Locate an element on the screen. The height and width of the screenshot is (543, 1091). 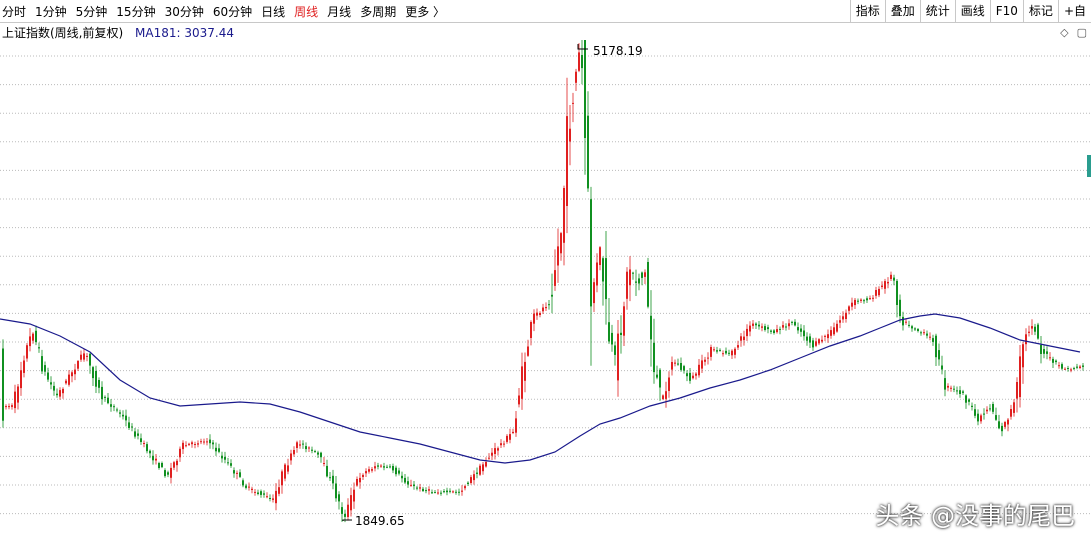
chart-corner-controls: ◇ ▢ is located at coordinates (1073, 32).